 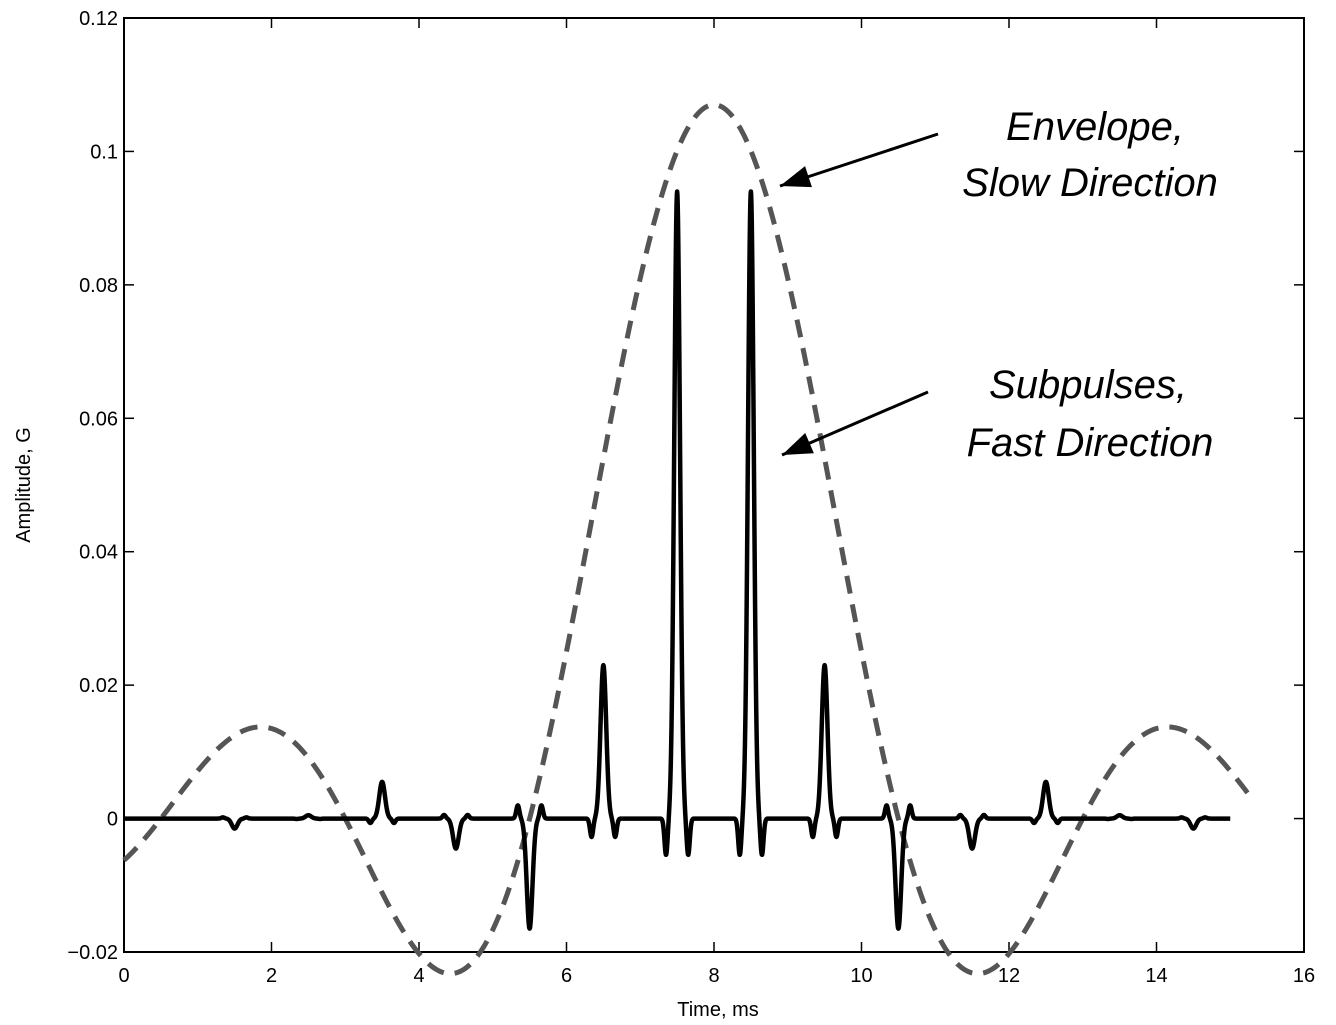 I want to click on annotation-envelope-arrowhead, so click(x=796, y=177).